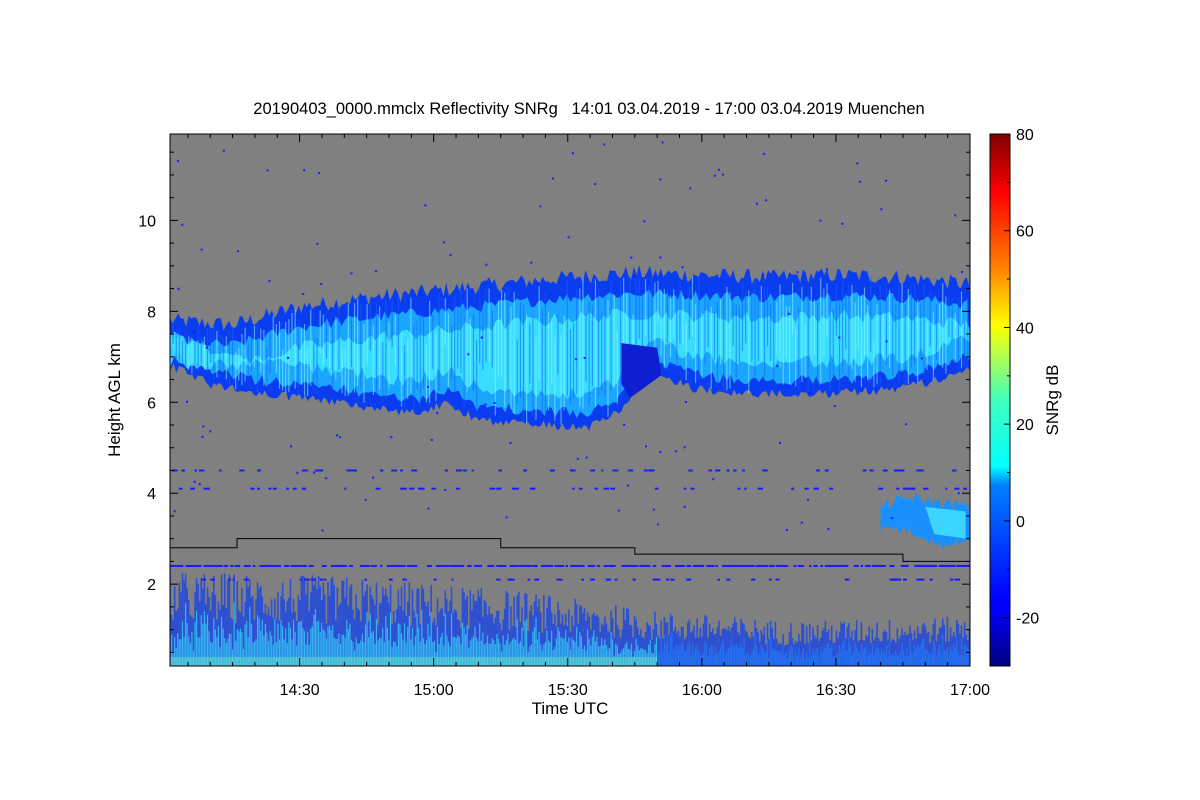 Image resolution: width=1200 pixels, height=800 pixels. What do you see at coordinates (114, 400) in the screenshot?
I see `y-axis-title: Height AGL km` at bounding box center [114, 400].